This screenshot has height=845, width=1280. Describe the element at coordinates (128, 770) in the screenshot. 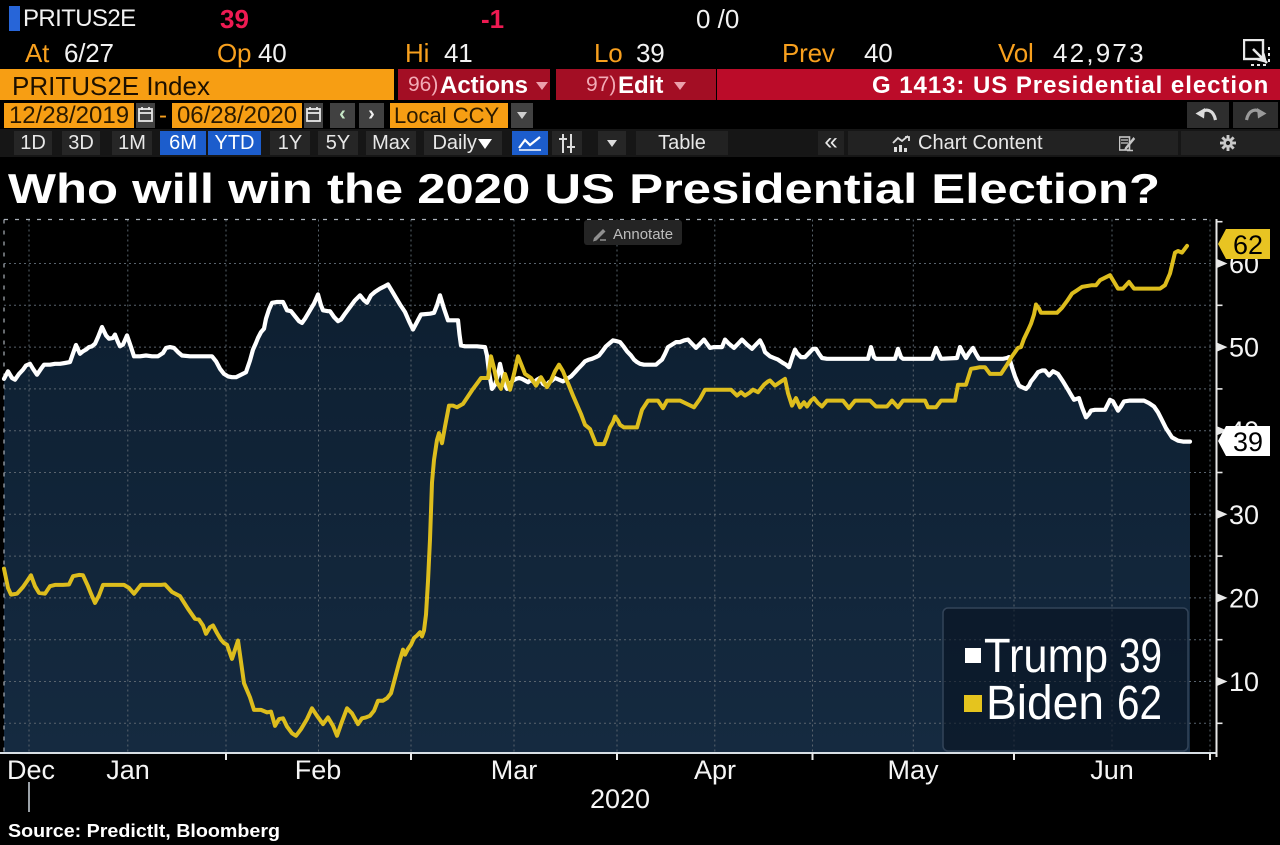

I see `svg-text: Jan` at that location.